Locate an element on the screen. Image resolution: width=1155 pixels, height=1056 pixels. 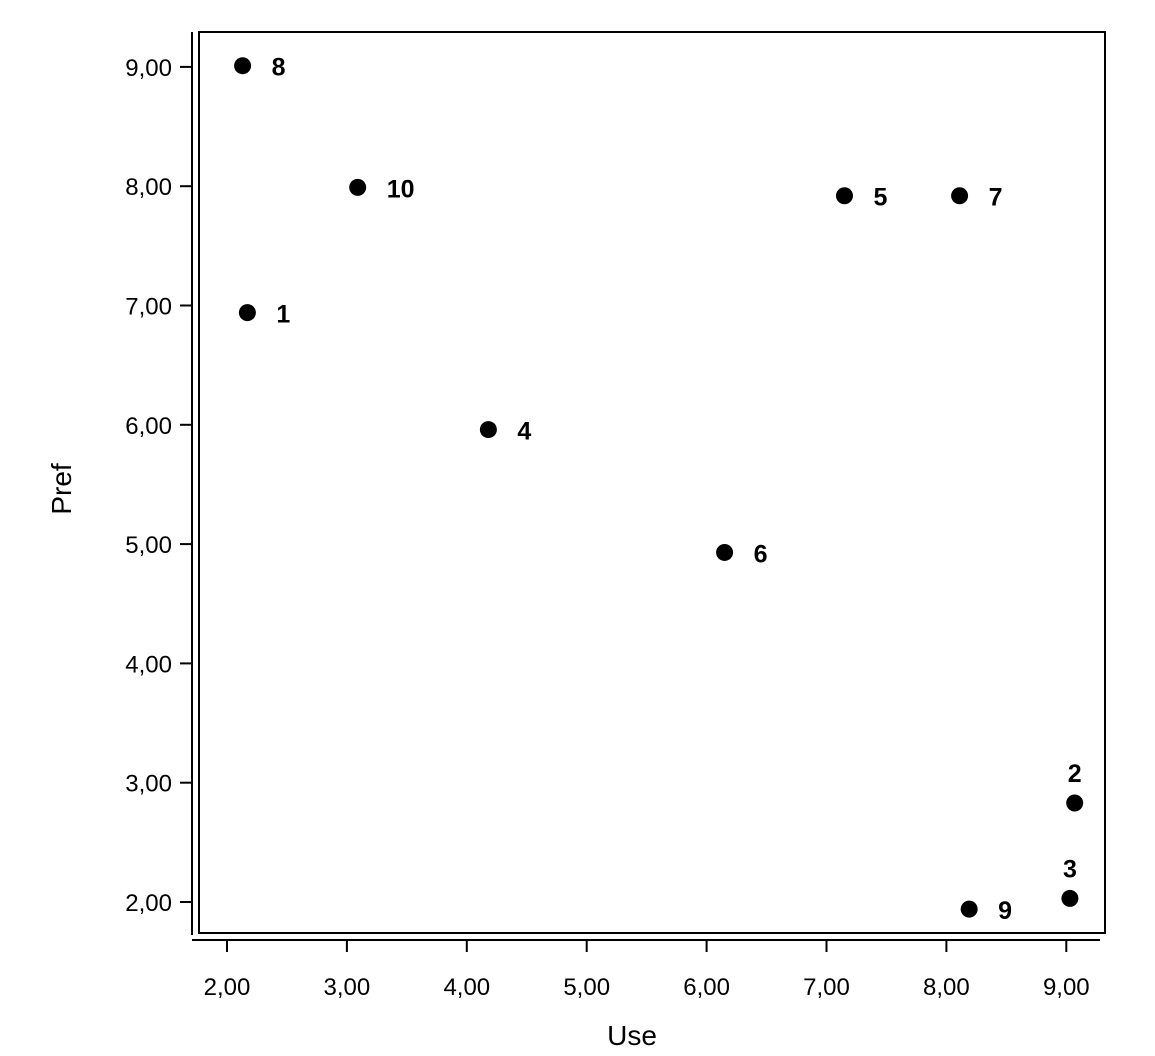
point-label-1: 1 is located at coordinates (283, 315).